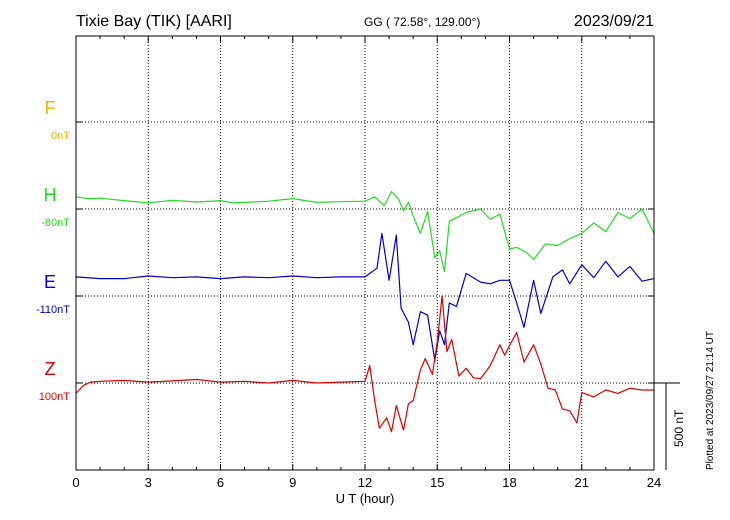 This screenshot has height=520, width=730. Describe the element at coordinates (292, 482) in the screenshot. I see `x-tick-label: 9` at that location.